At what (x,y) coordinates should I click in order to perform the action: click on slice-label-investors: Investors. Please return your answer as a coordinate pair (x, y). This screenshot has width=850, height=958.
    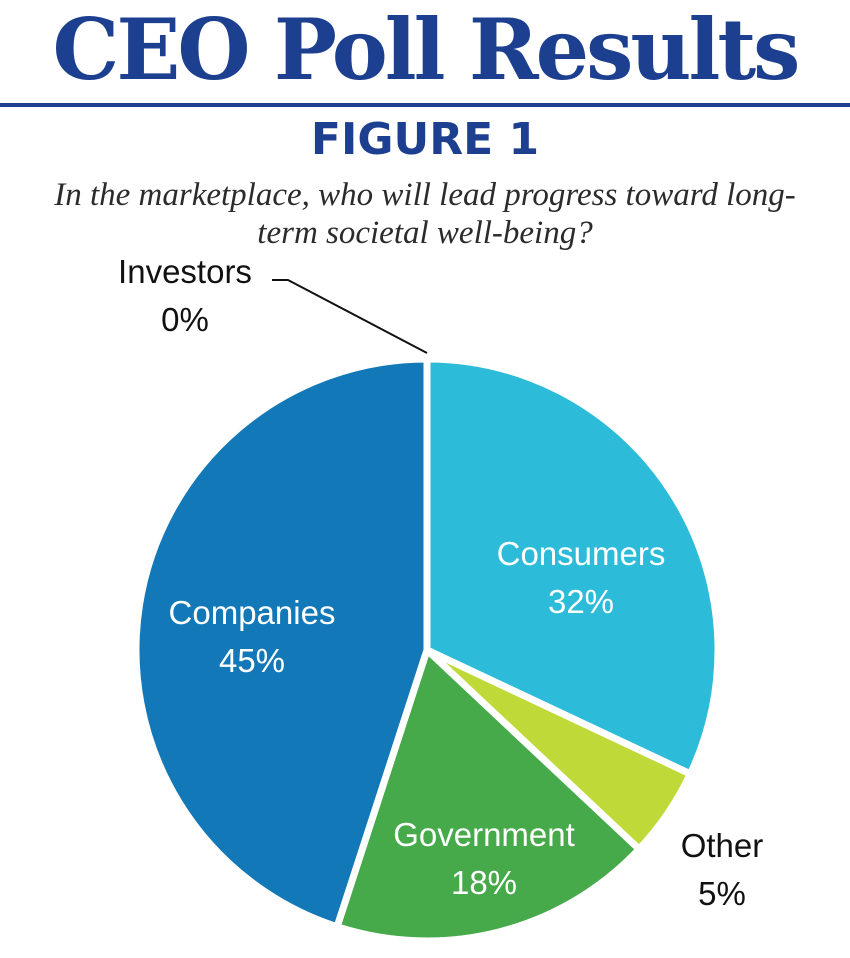
    Looking at the image, I should click on (185, 271).